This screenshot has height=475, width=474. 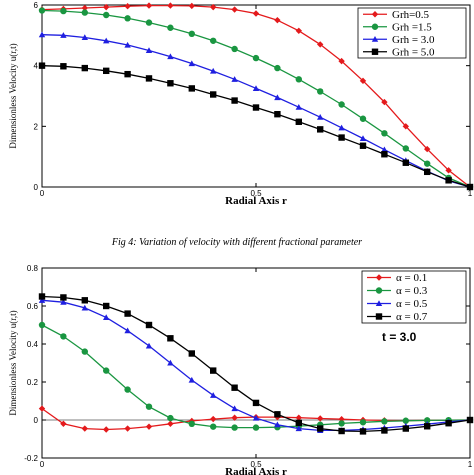 What do you see at coordinates (42, 193) in the screenshot?
I see `x-tick-label: 0` at bounding box center [42, 193].